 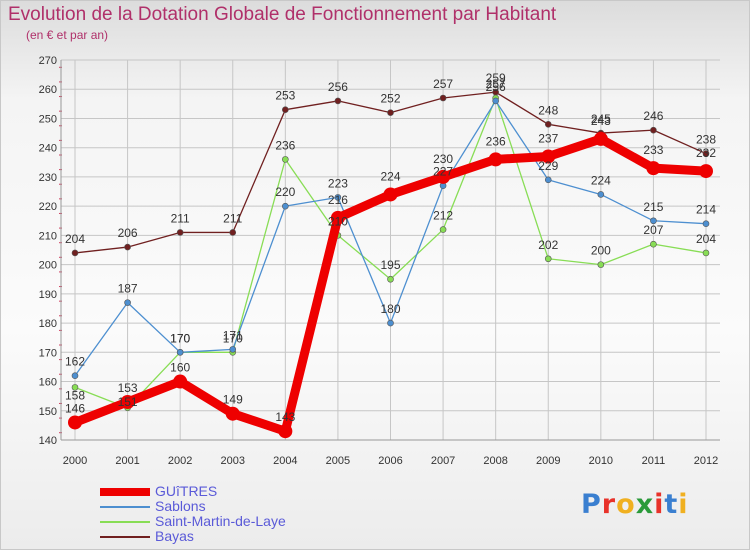 What do you see at coordinates (180, 218) in the screenshot?
I see `data-label: 211` at bounding box center [180, 218].